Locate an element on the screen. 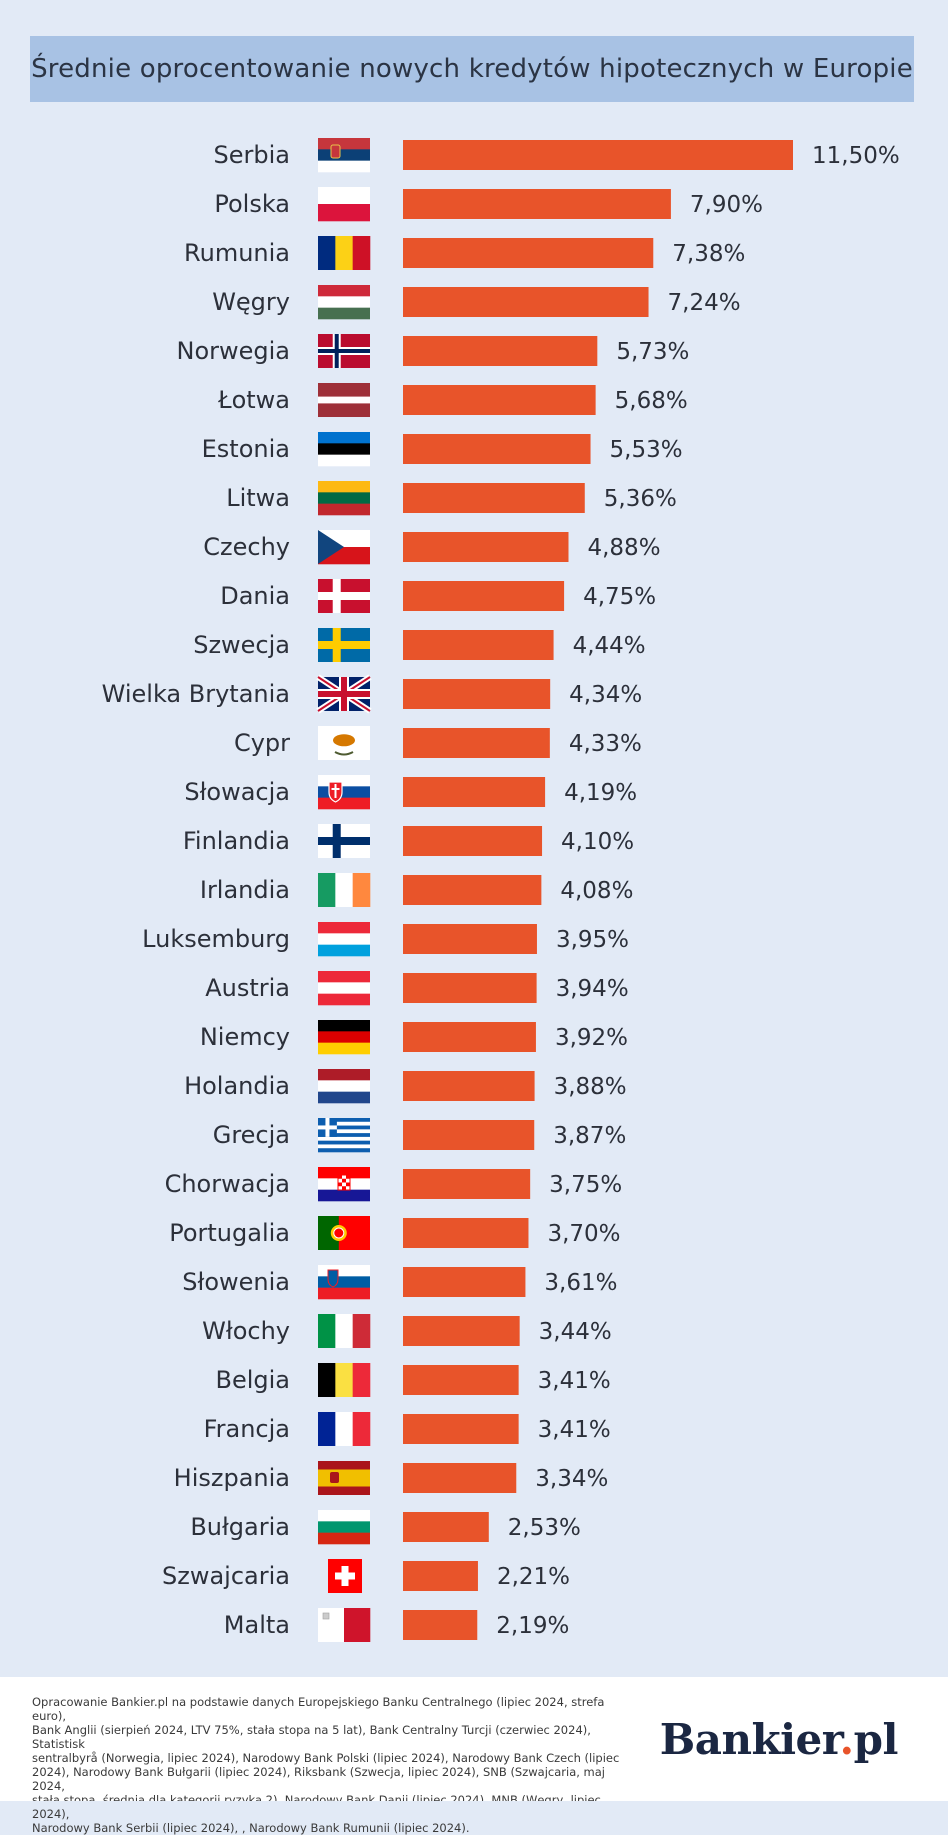 The height and width of the screenshot is (1835, 948). country-label: Belgia is located at coordinates (252, 1380).